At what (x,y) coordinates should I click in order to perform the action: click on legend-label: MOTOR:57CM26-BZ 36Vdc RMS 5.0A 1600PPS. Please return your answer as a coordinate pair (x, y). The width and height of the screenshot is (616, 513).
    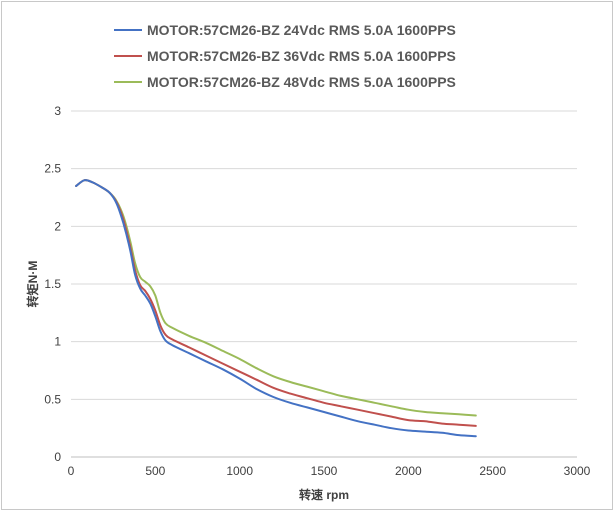
    Looking at the image, I should click on (301, 56).